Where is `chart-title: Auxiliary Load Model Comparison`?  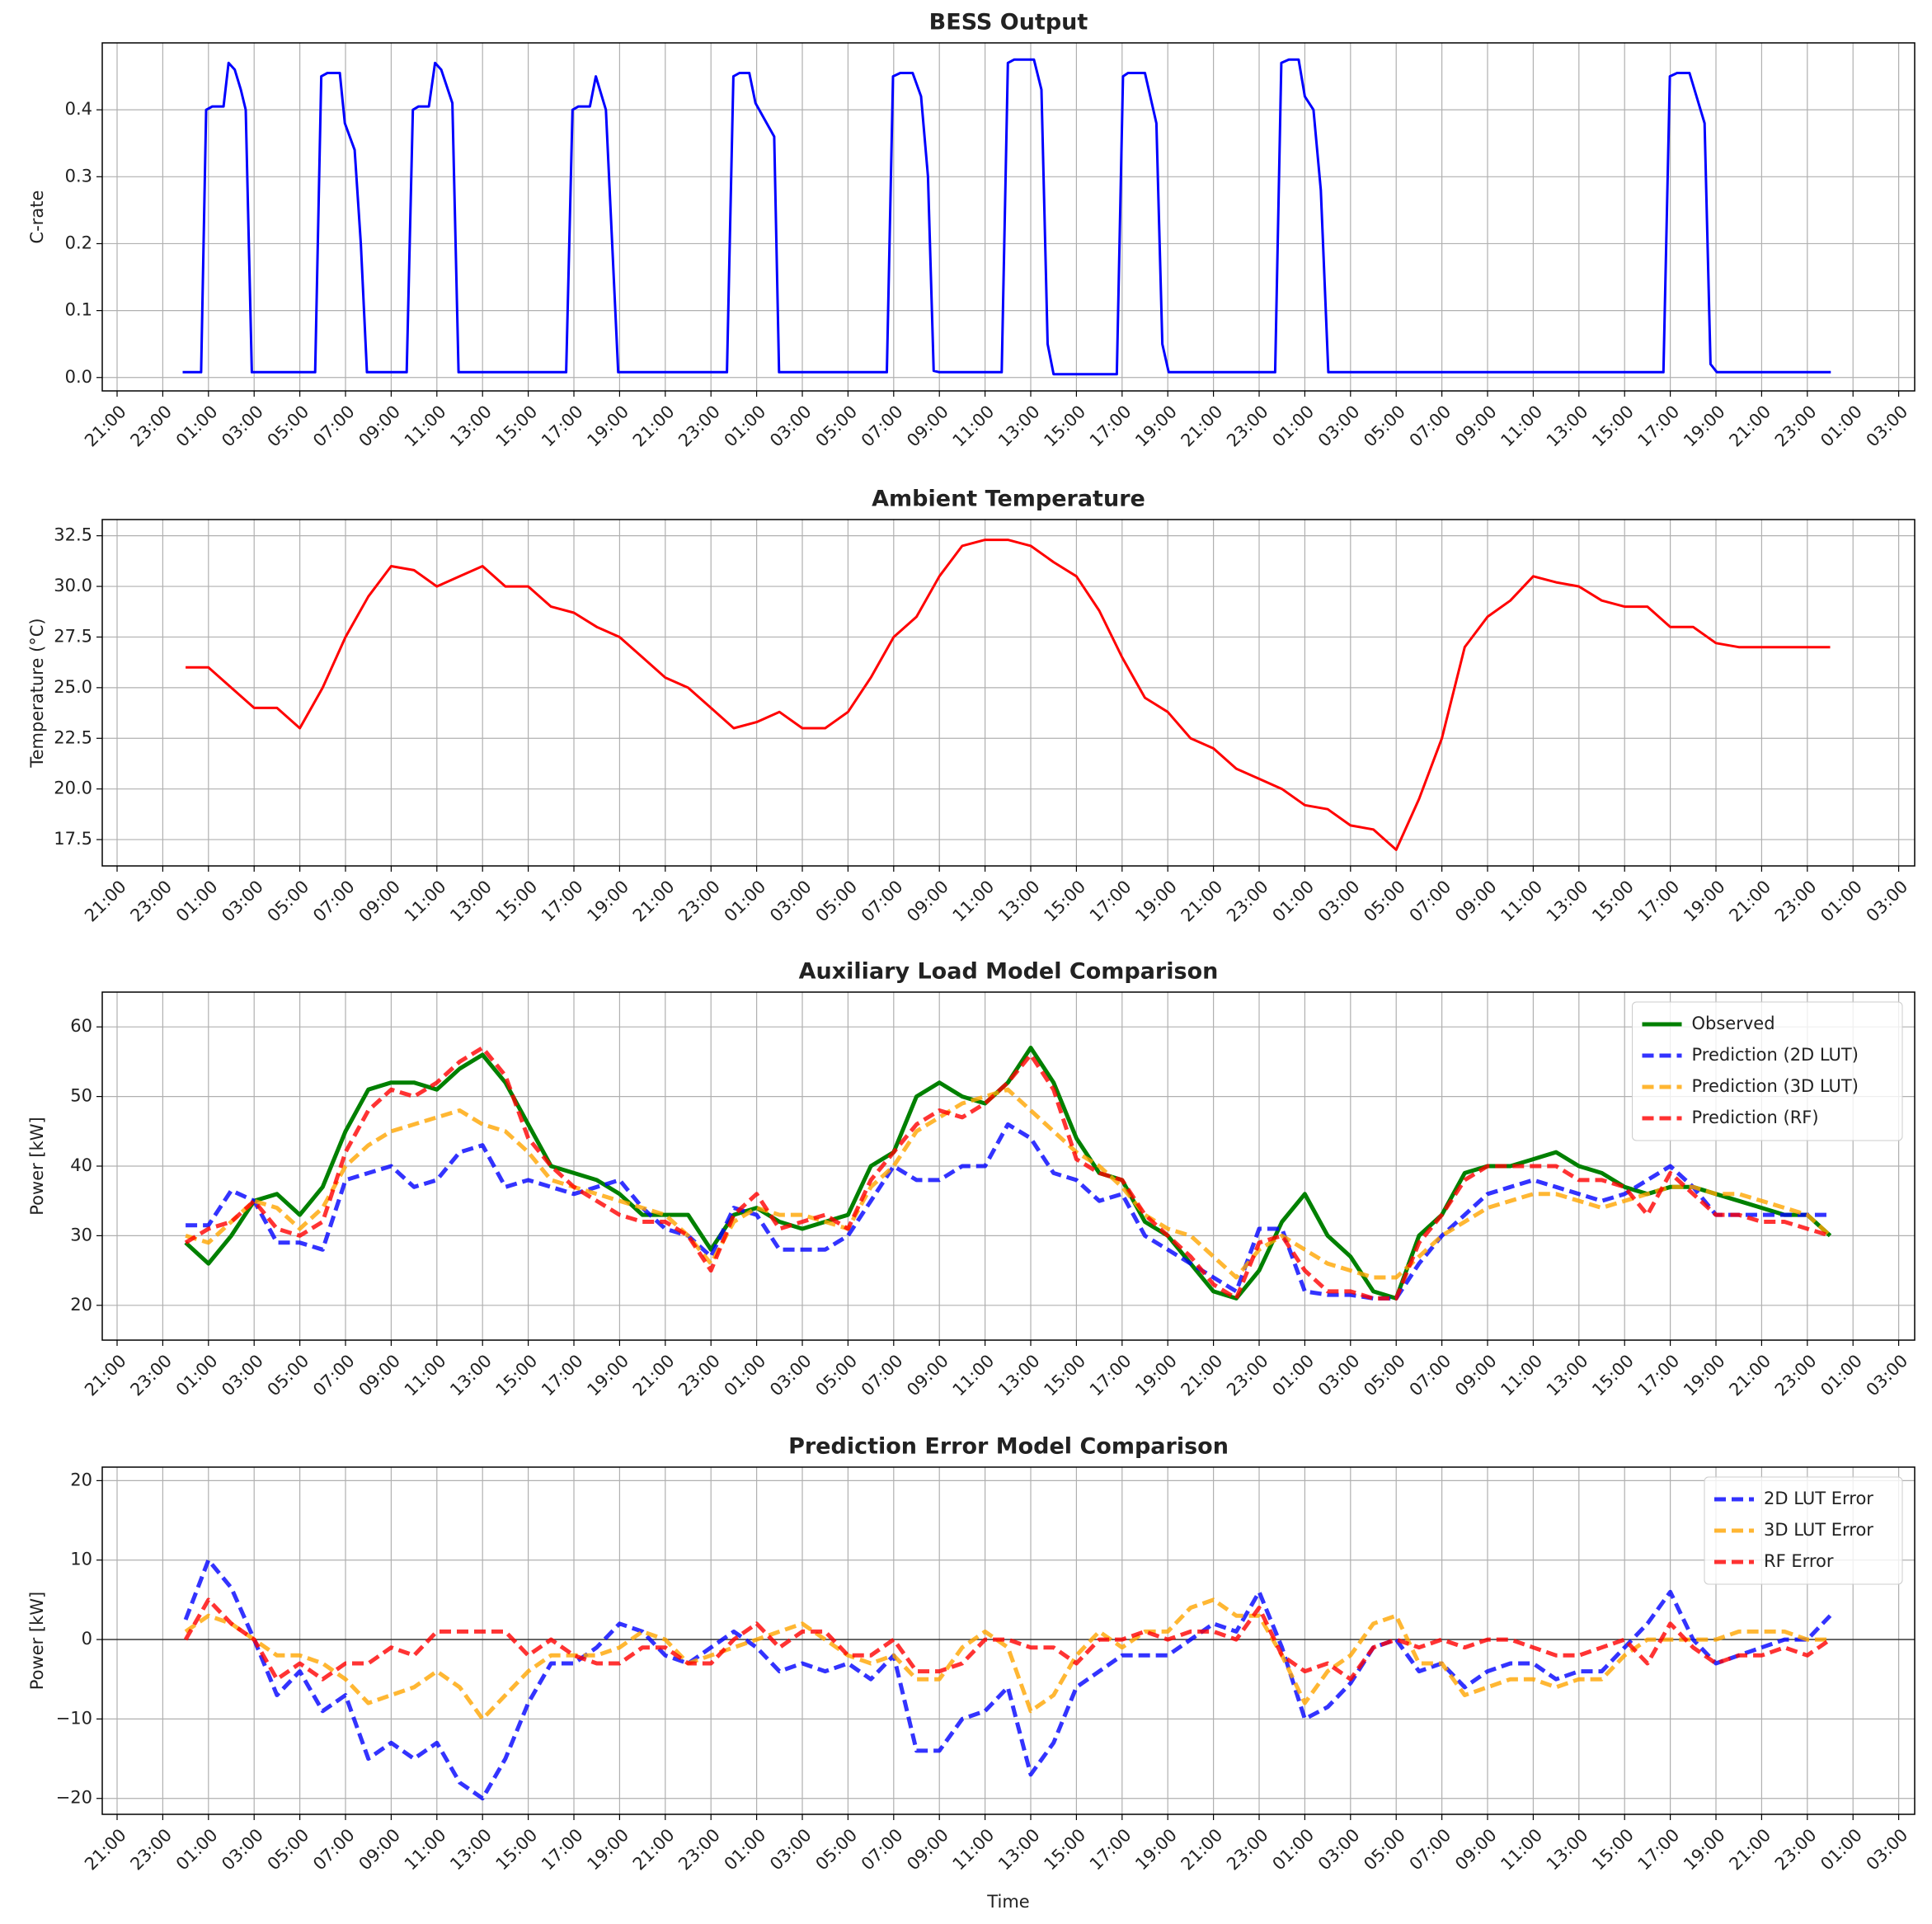 chart-title: Auxiliary Load Model Comparison is located at coordinates (1009, 972).